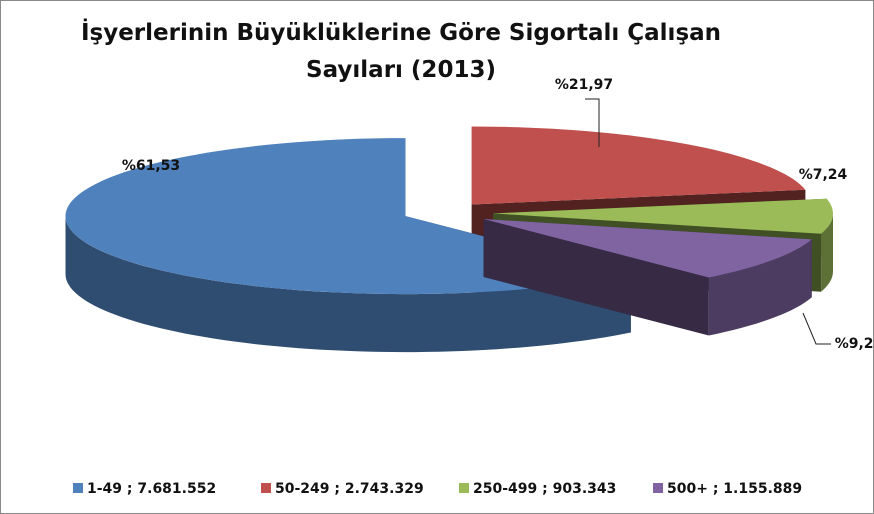  Describe the element at coordinates (584, 85) in the screenshot. I see `data-label: %21,97` at that location.